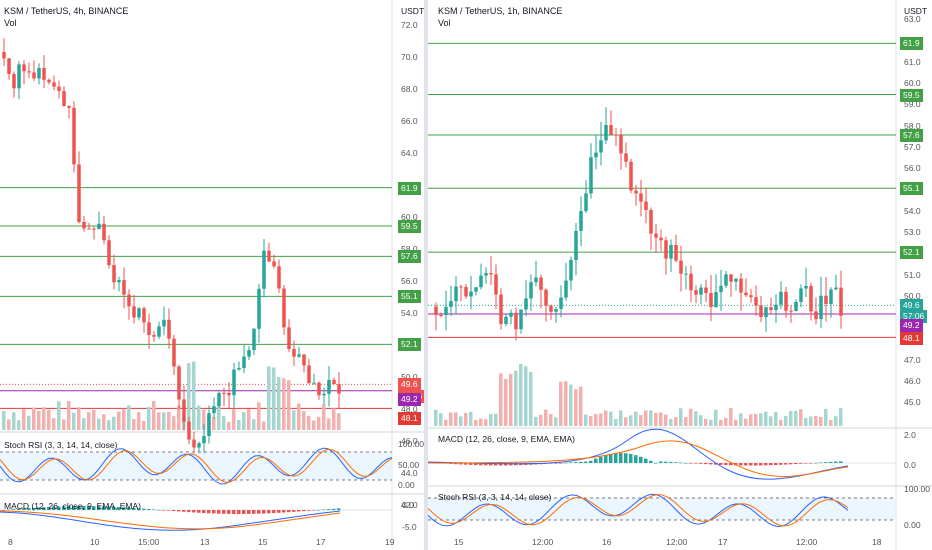  Describe the element at coordinates (723, 542) in the screenshot. I see `time-axis-label: 17` at that location.